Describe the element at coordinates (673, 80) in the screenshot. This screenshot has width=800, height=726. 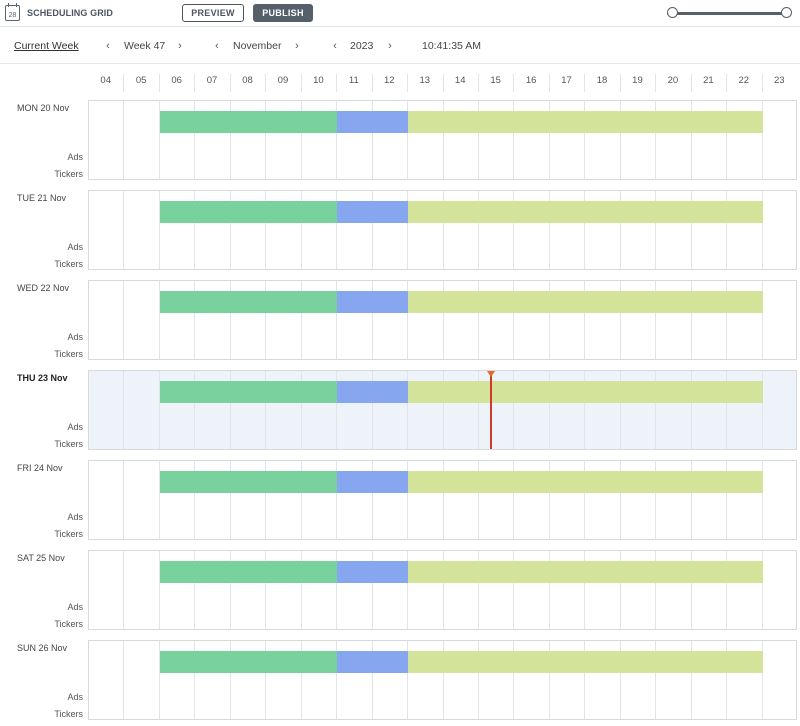
I see `hour-label: 20` at that location.